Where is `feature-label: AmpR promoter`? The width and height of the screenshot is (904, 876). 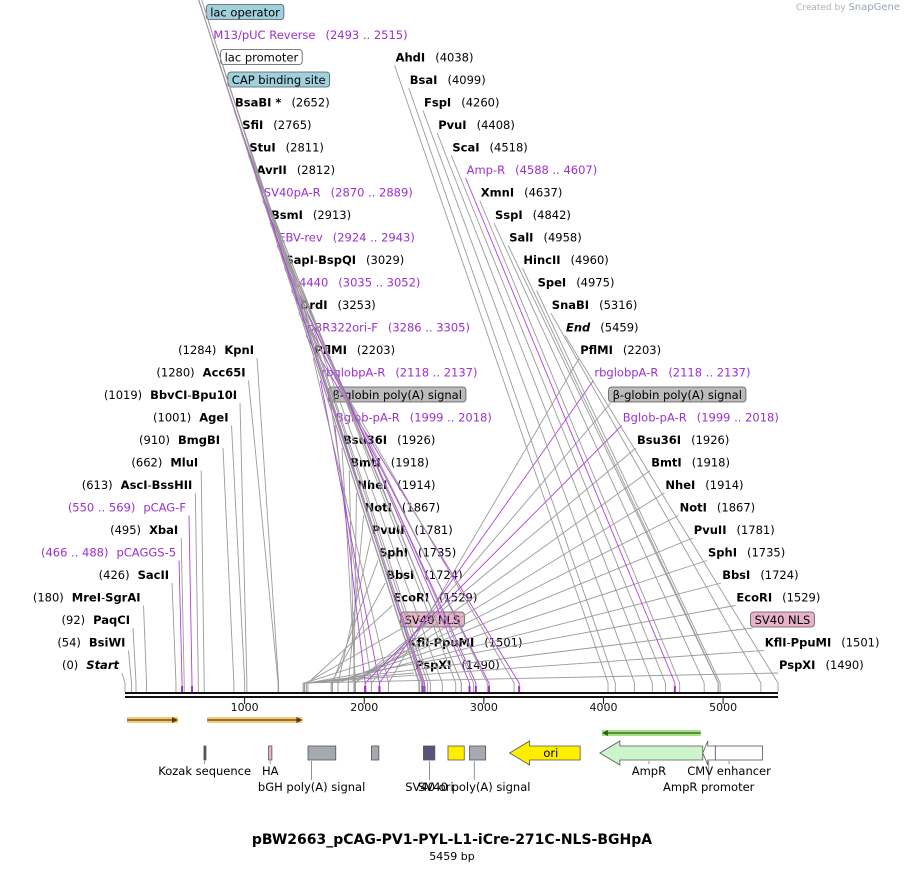 feature-label: AmpR promoter is located at coordinates (709, 787).